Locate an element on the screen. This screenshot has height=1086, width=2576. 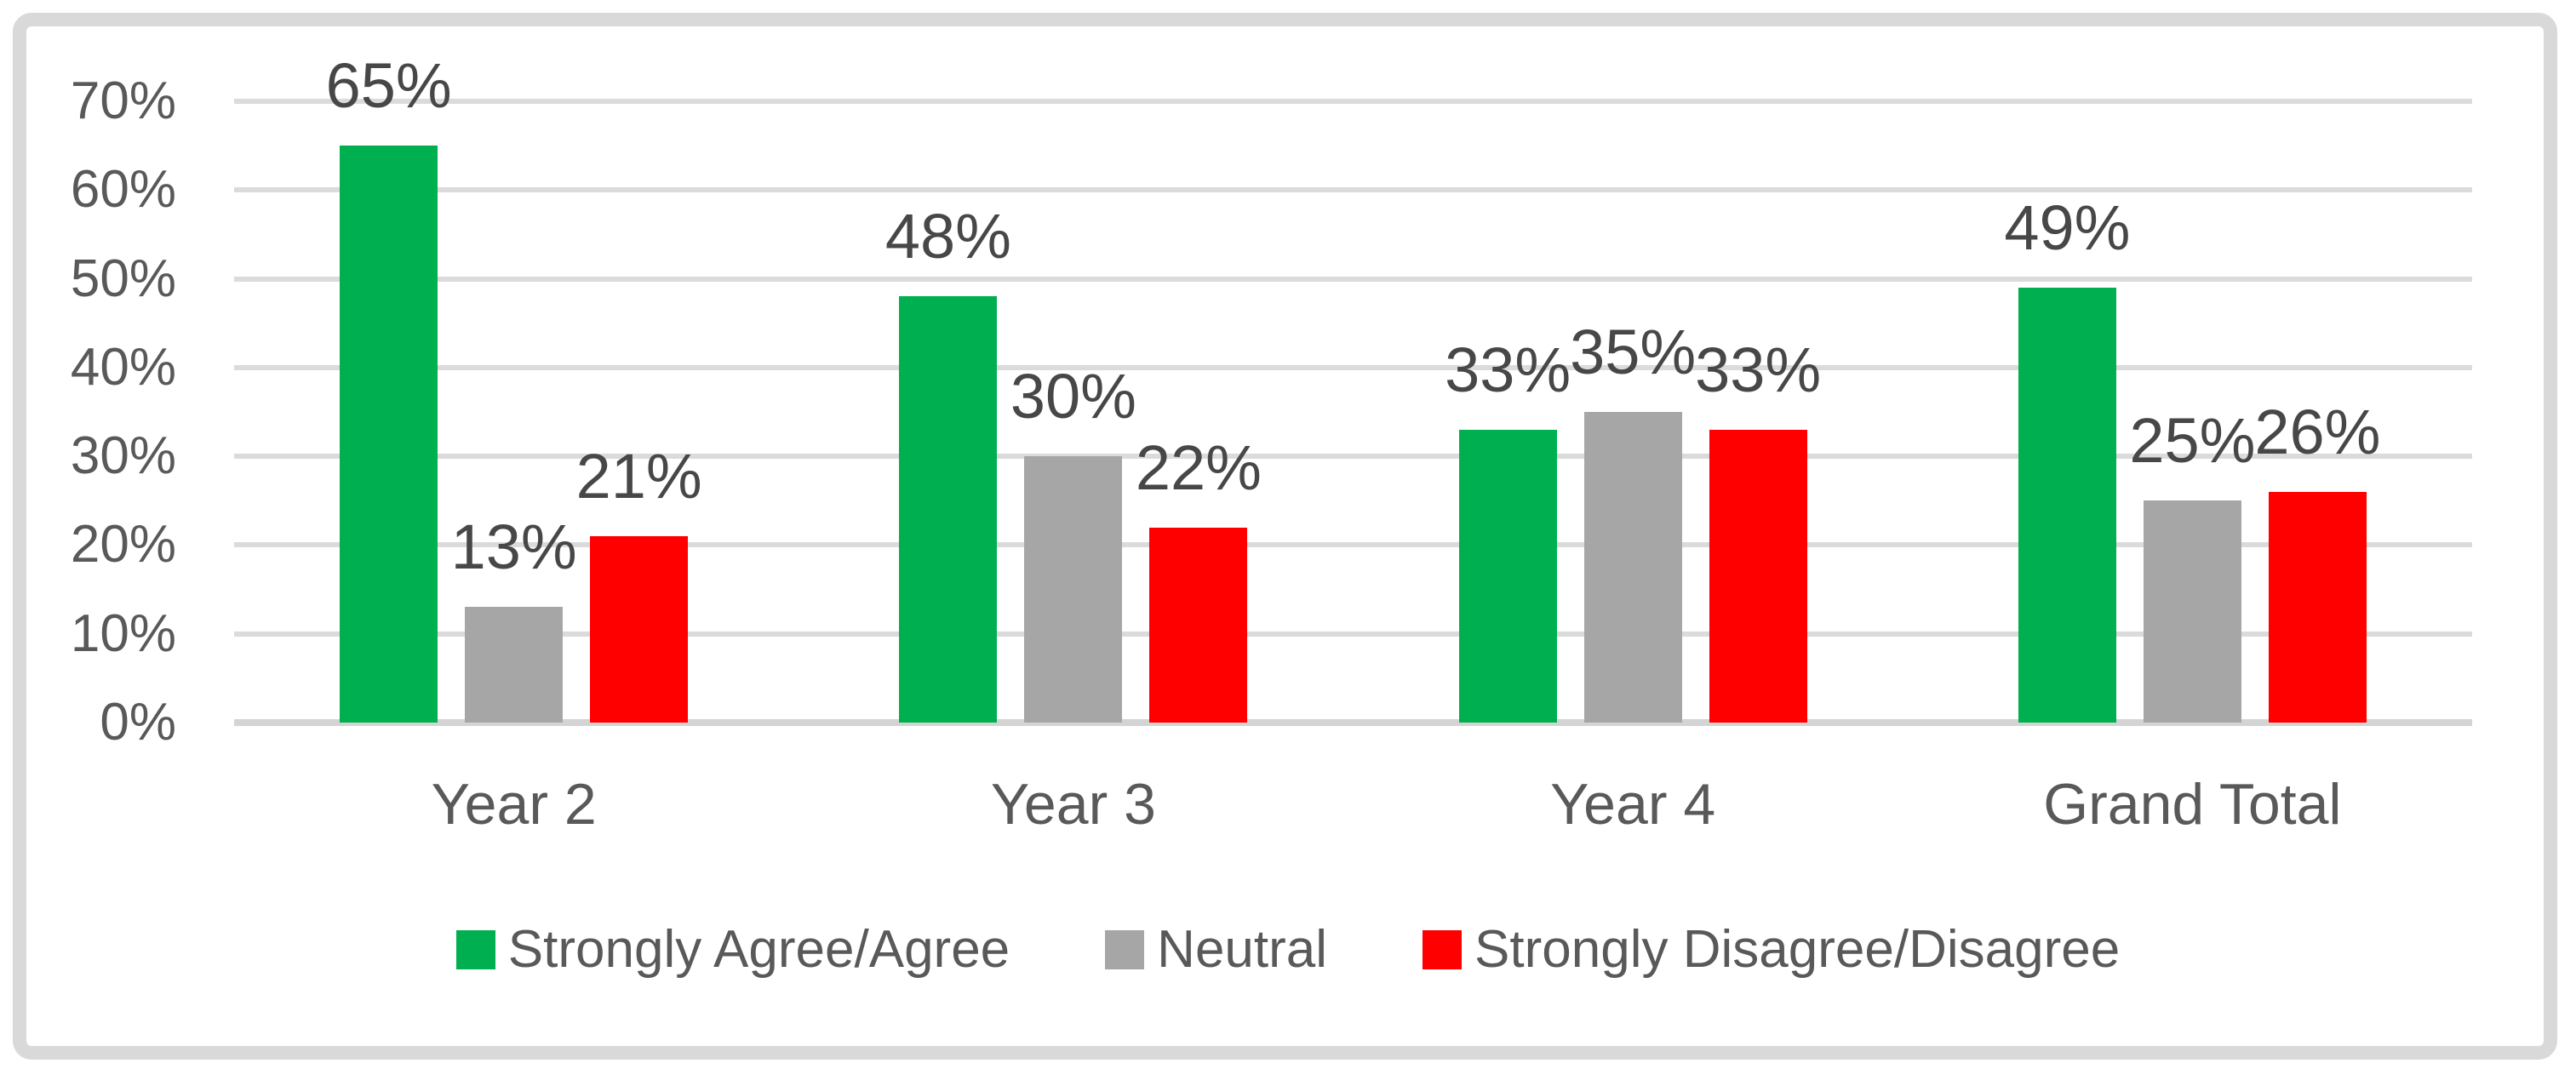
legend-item: Strongly Disagree/Disagree is located at coordinates (1772, 949).